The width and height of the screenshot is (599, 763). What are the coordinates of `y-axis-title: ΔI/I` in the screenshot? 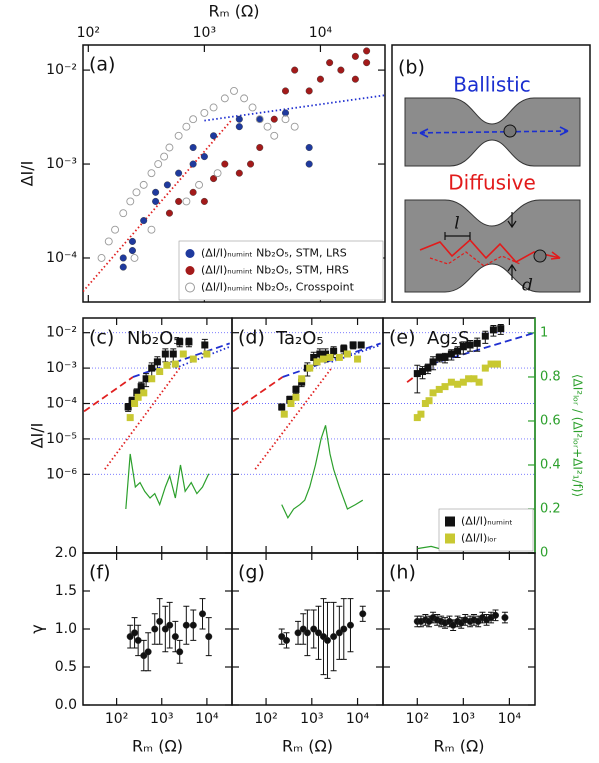 It's located at (27, 174).